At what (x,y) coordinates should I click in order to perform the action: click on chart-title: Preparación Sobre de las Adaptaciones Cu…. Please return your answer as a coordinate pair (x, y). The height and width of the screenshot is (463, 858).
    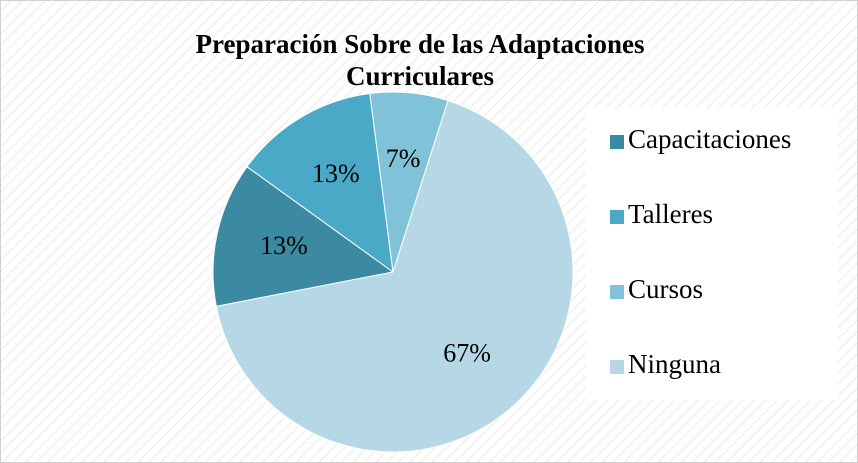
    Looking at the image, I should click on (420, 60).